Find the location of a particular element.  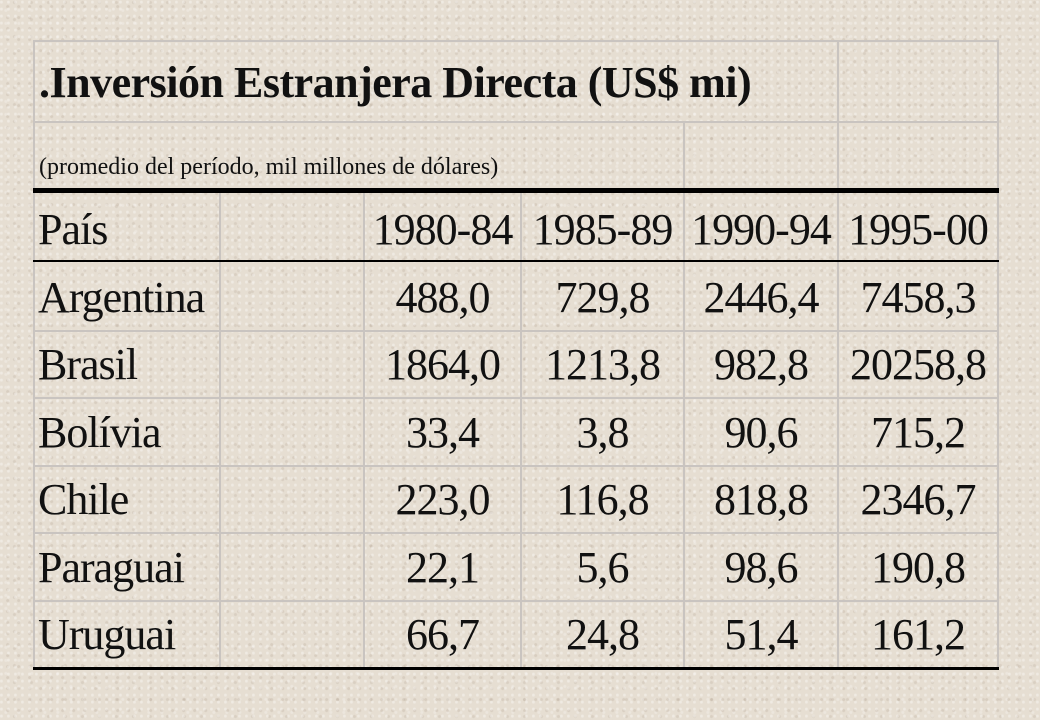

header-period: 1995-00 is located at coordinates (918, 229).